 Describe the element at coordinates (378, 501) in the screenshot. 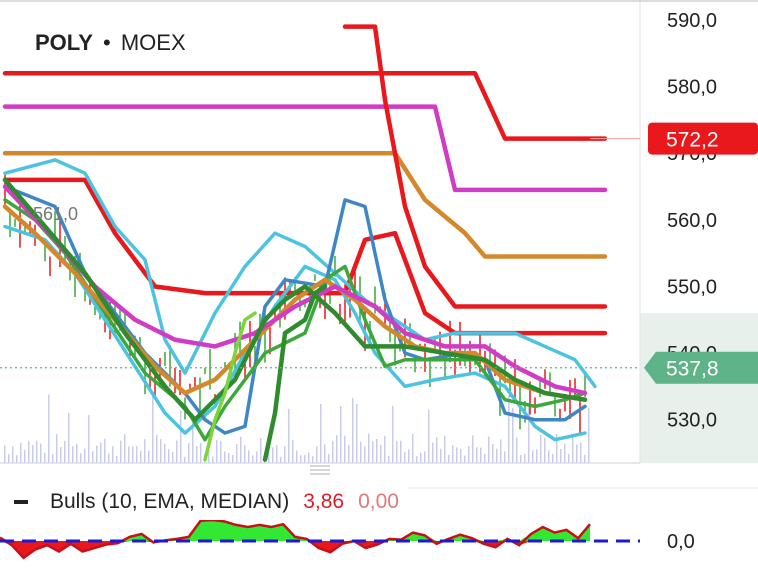

I see `indicator-value-2: 0,00` at that location.